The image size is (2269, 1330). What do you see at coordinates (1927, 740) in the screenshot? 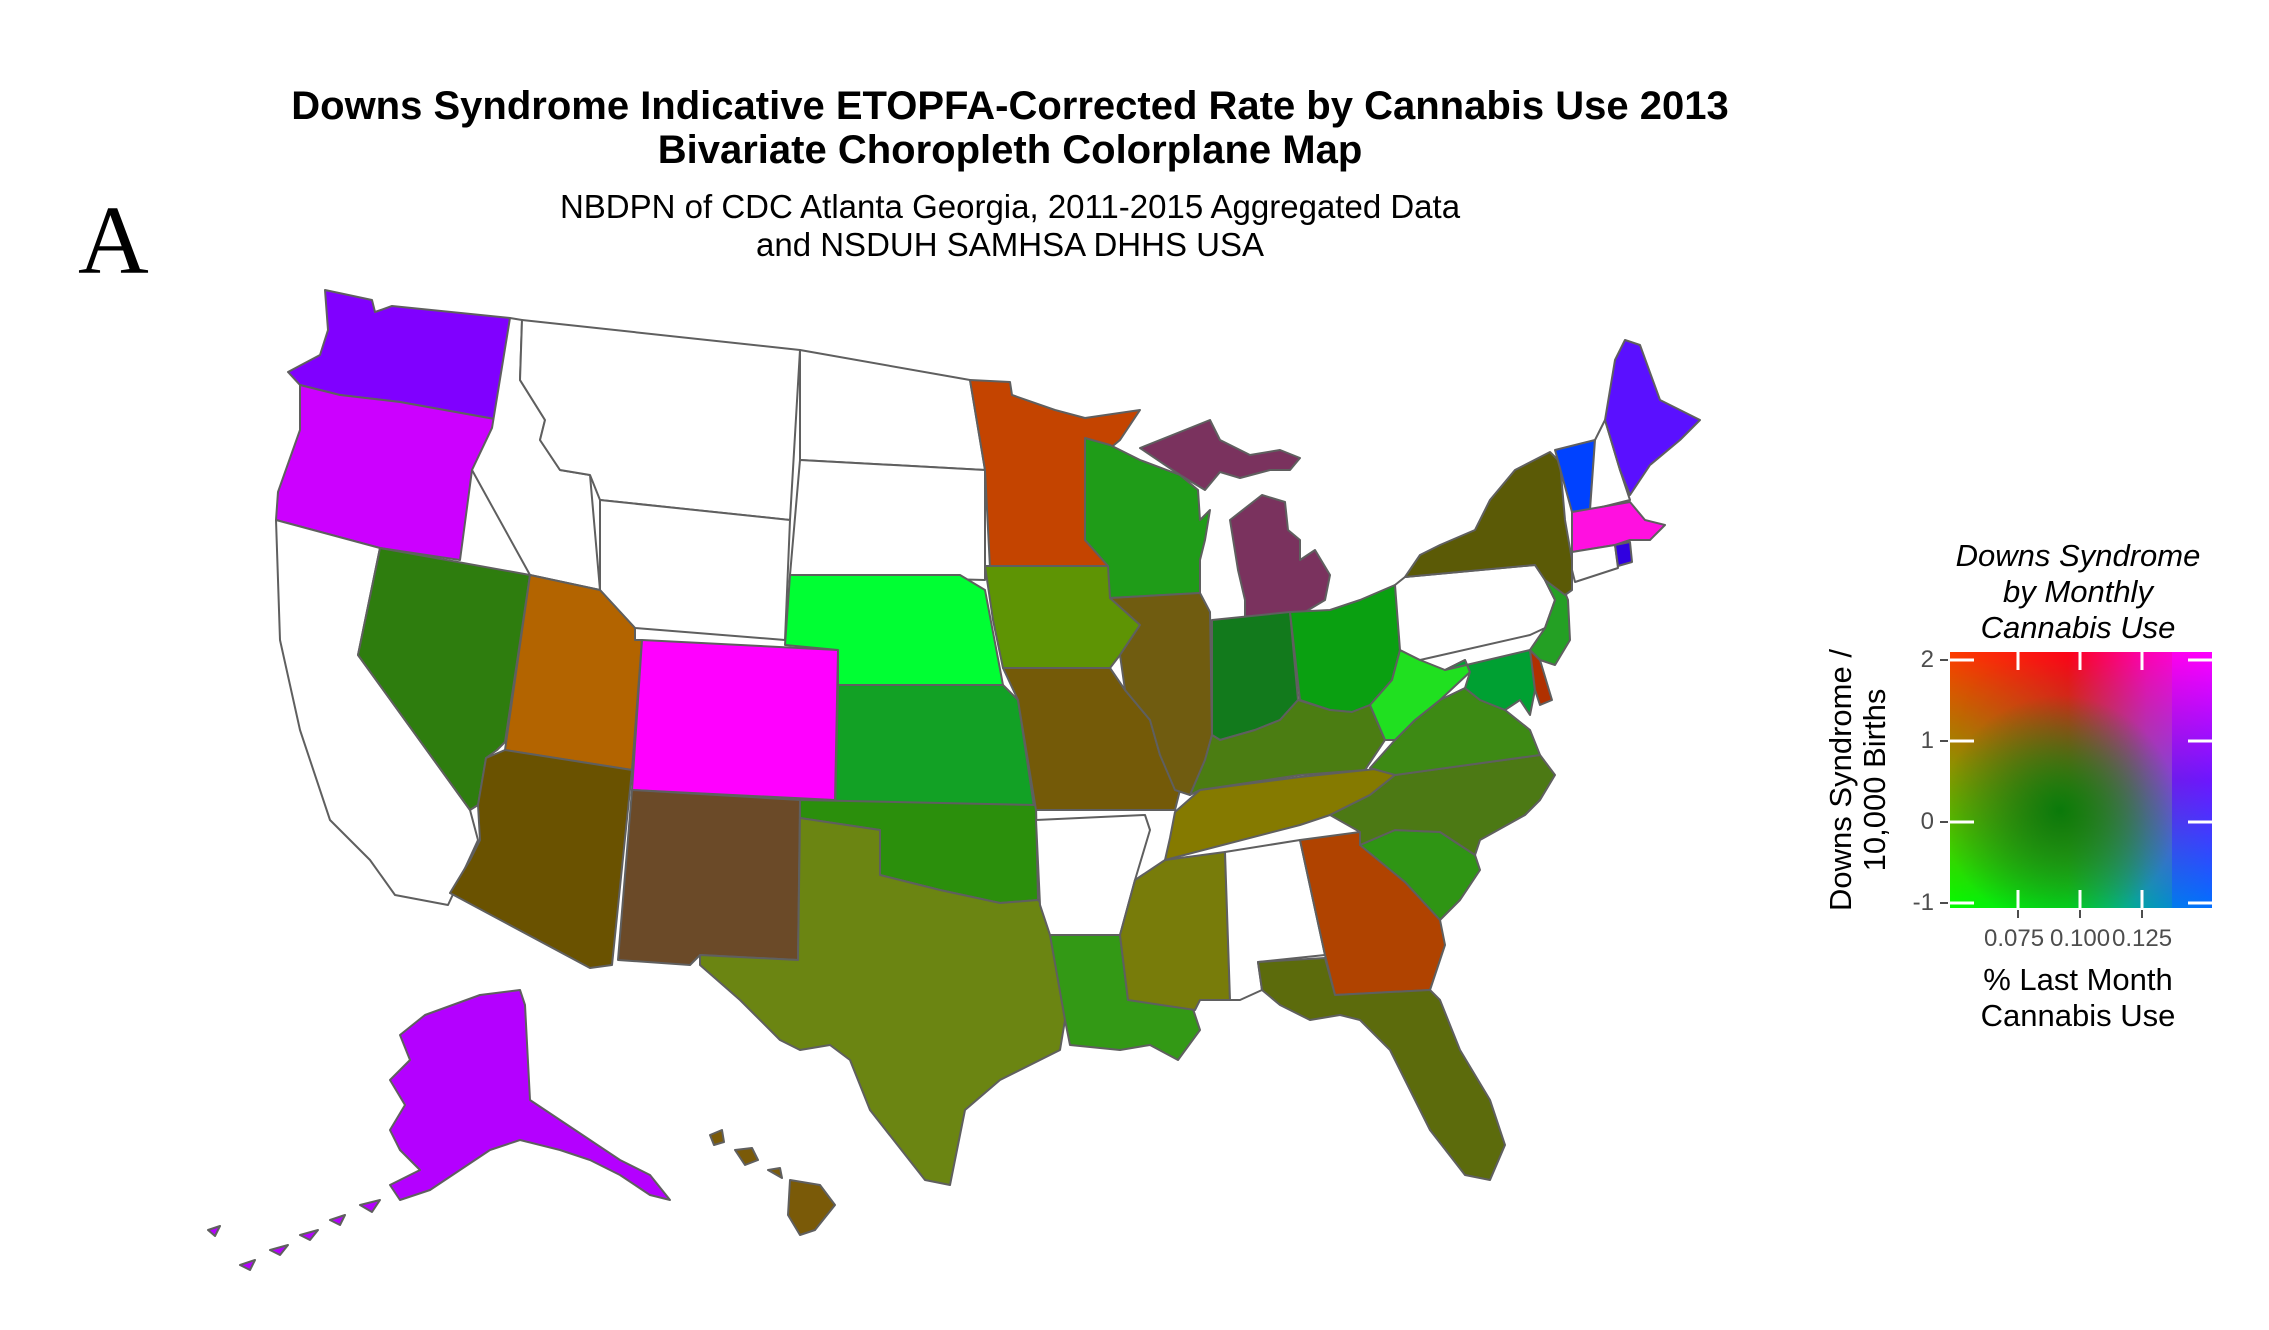
I see `legend-y-tick: 1` at bounding box center [1927, 740].